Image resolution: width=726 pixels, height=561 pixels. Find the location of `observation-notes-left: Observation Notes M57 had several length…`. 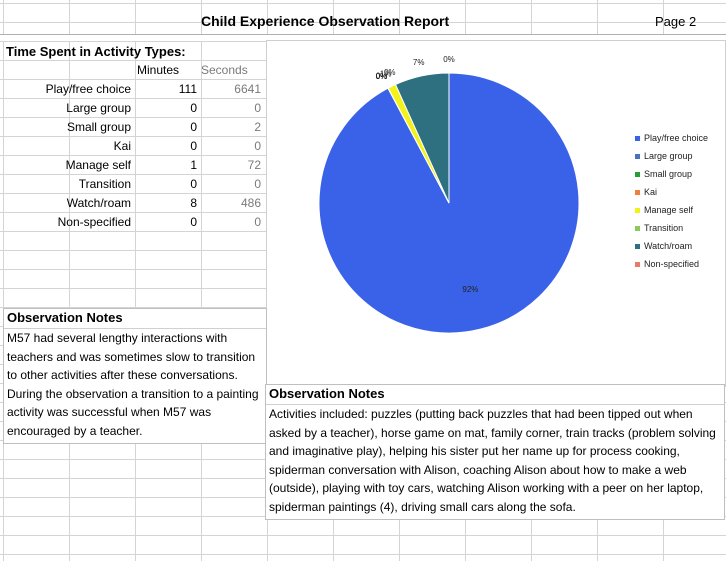

observation-notes-left: Observation Notes M57 had several length… is located at coordinates (135, 376).